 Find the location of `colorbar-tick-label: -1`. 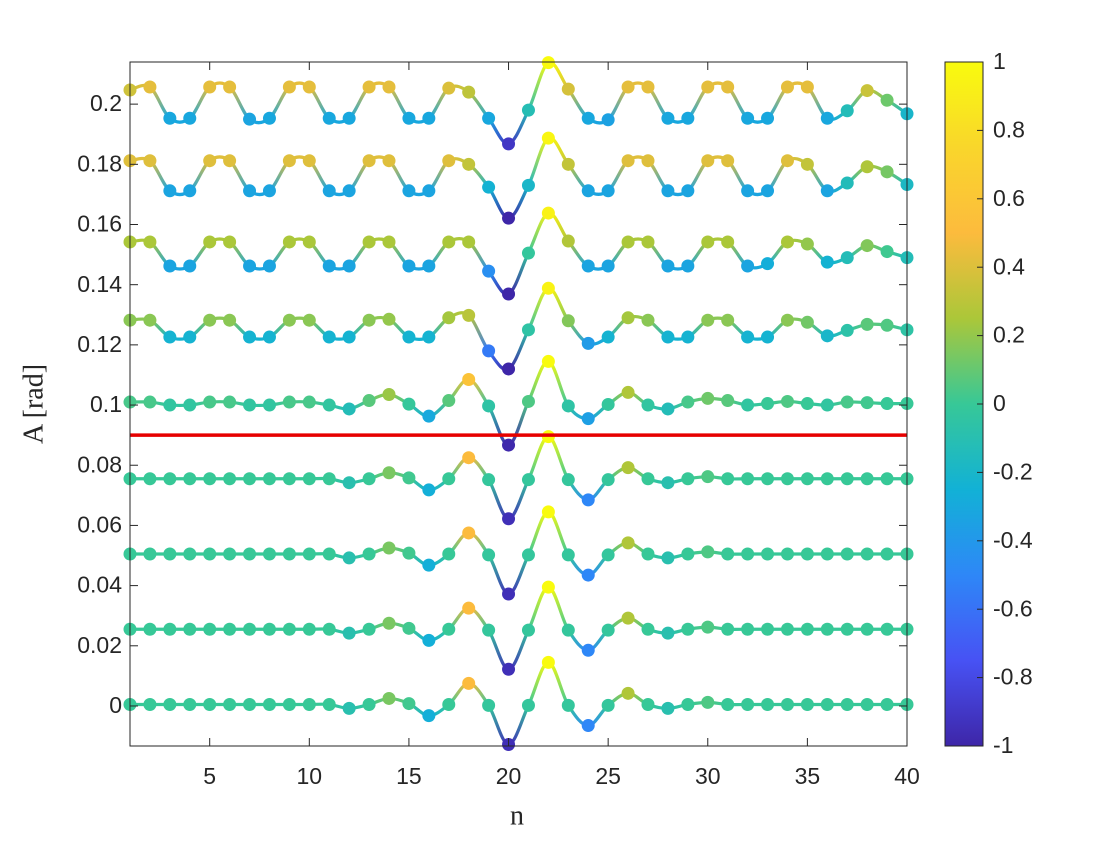

colorbar-tick-label: -1 is located at coordinates (1003, 745).